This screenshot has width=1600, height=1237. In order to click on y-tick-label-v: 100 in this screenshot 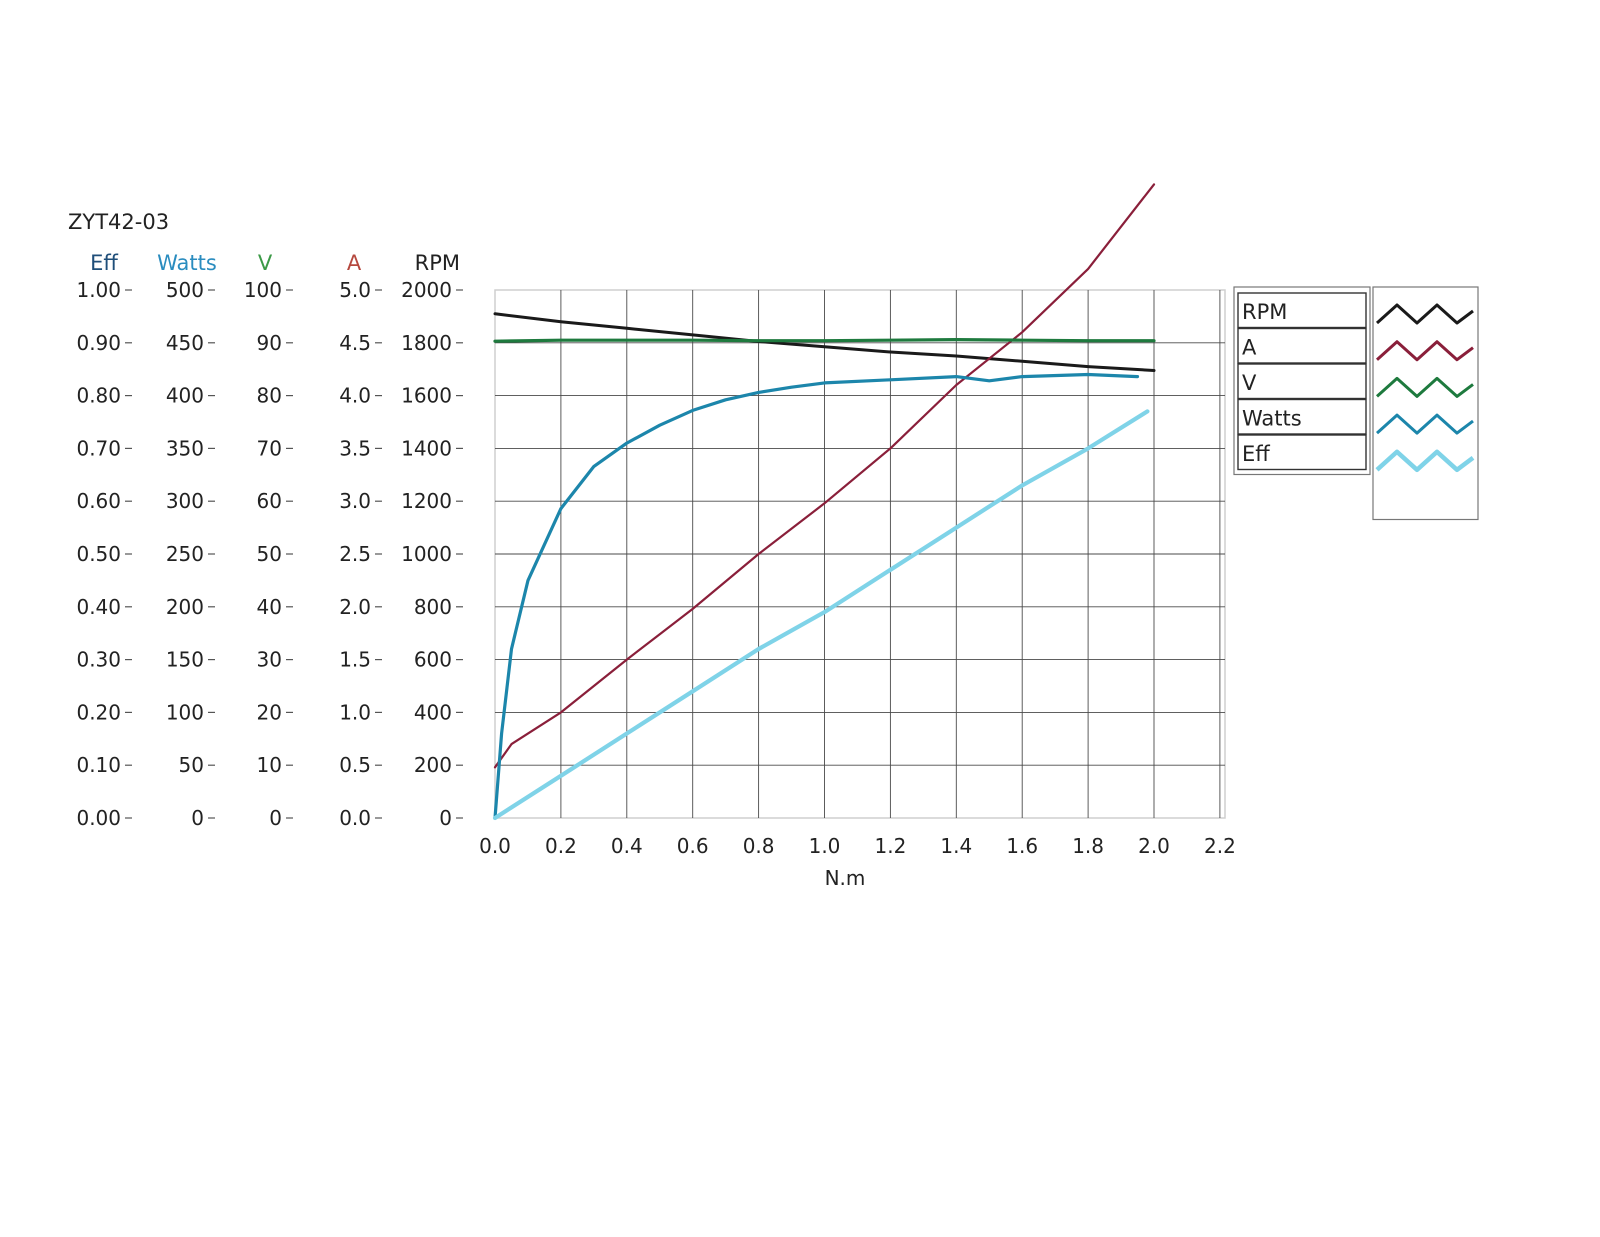, I will do `click(263, 290)`.